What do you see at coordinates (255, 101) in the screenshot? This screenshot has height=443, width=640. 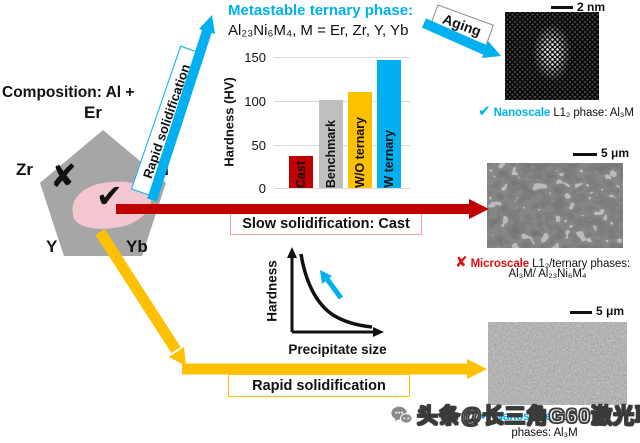 I see `ytick-100: 100` at bounding box center [255, 101].